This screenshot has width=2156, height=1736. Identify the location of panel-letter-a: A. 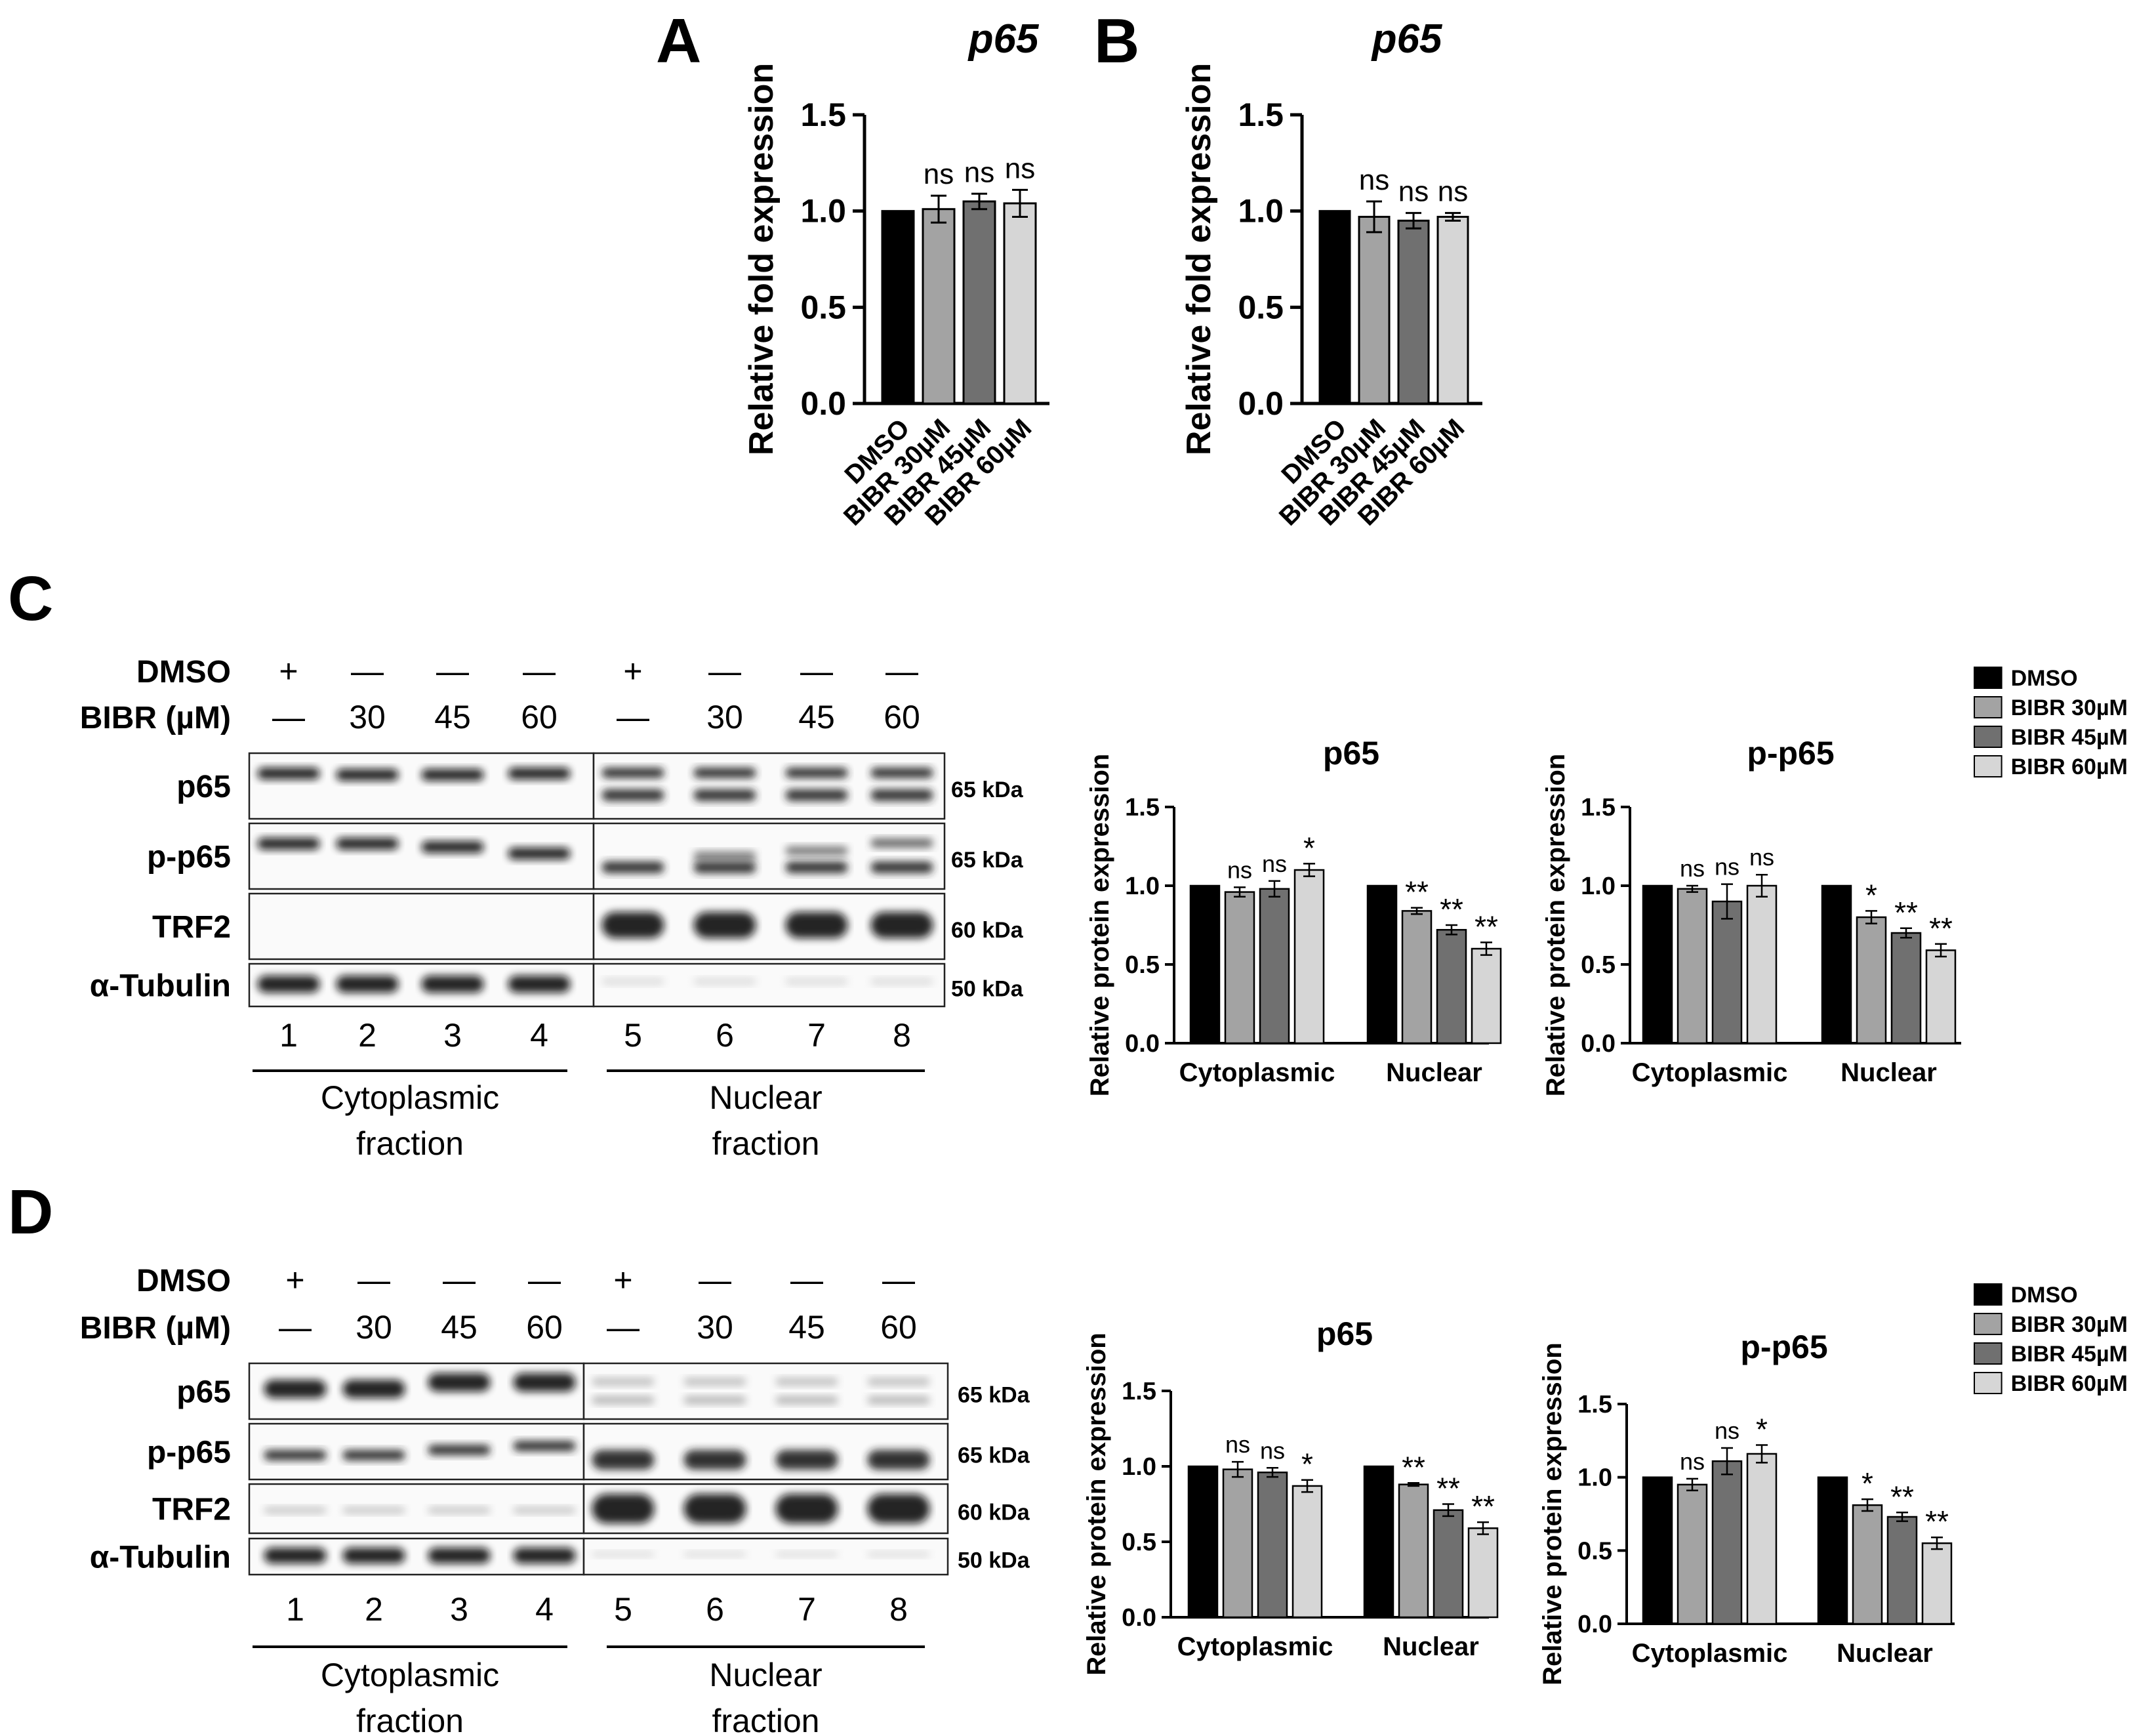
(678, 41).